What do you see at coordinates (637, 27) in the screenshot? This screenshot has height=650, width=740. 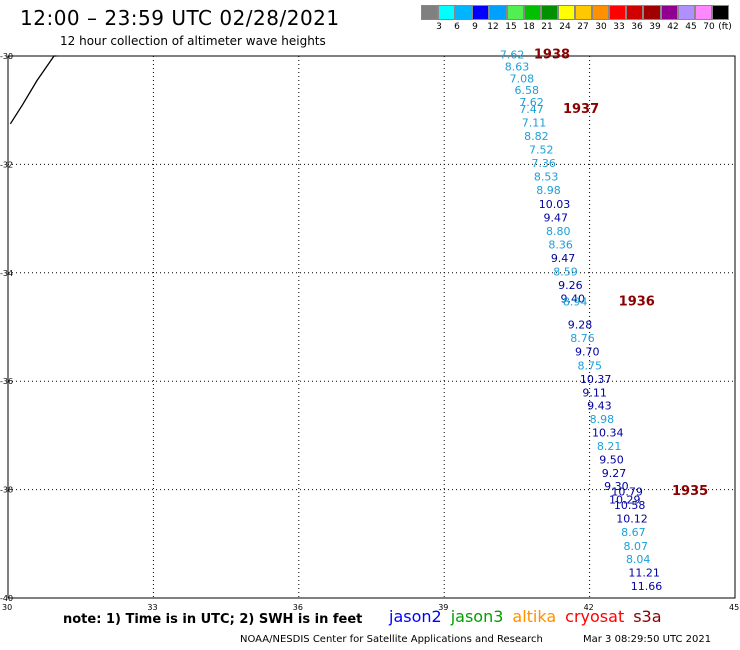 I see `colorbar-label: 36` at bounding box center [637, 27].